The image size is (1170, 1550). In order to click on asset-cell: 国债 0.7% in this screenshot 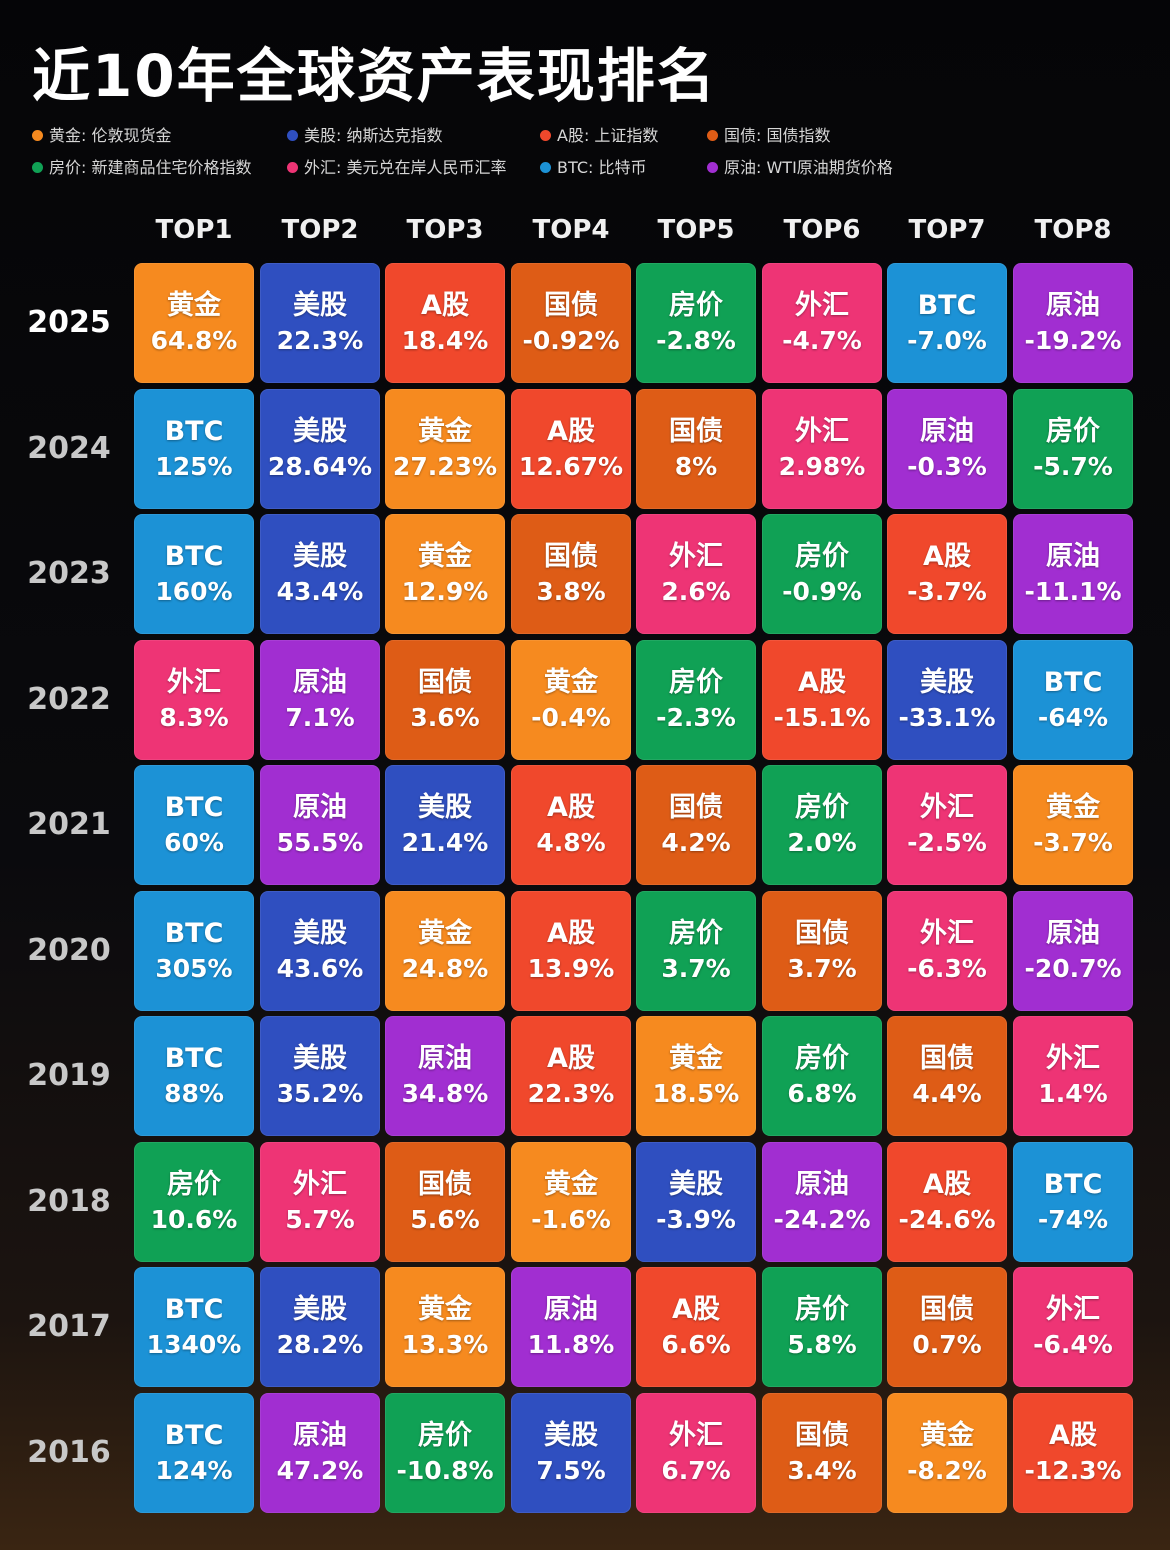, I will do `click(947, 1327)`.